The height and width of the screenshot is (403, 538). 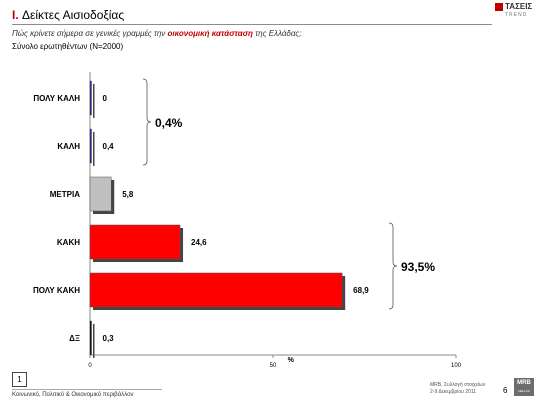 I want to click on title-divider, so click(x=252, y=24).